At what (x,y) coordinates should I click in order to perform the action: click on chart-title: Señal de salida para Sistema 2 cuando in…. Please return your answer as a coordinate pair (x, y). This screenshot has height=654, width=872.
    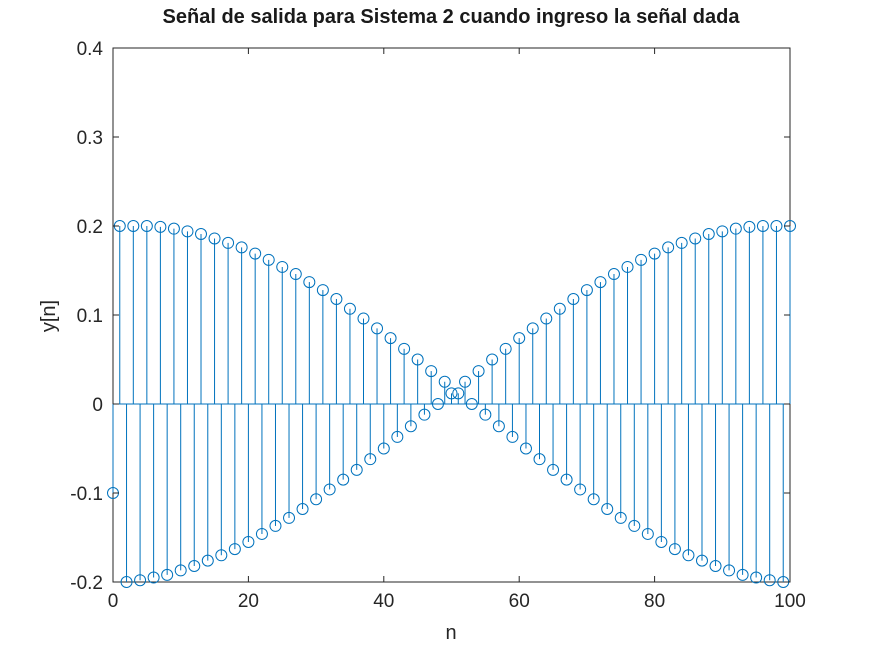
    Looking at the image, I should click on (452, 17).